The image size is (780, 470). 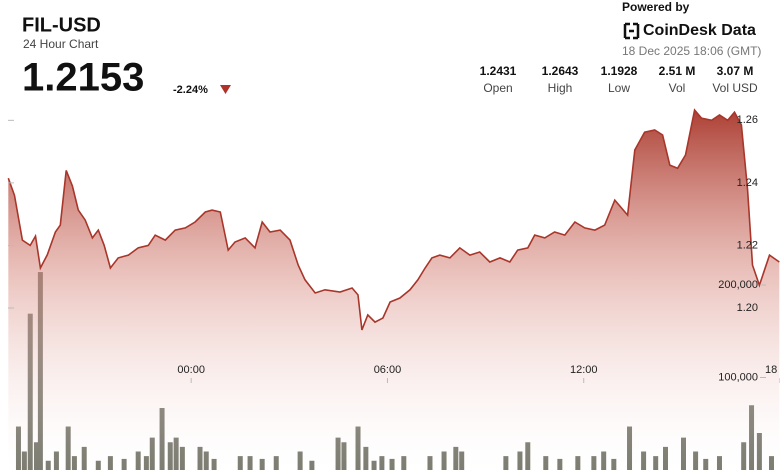 I want to click on powered-by: Powered by, so click(x=656, y=7).